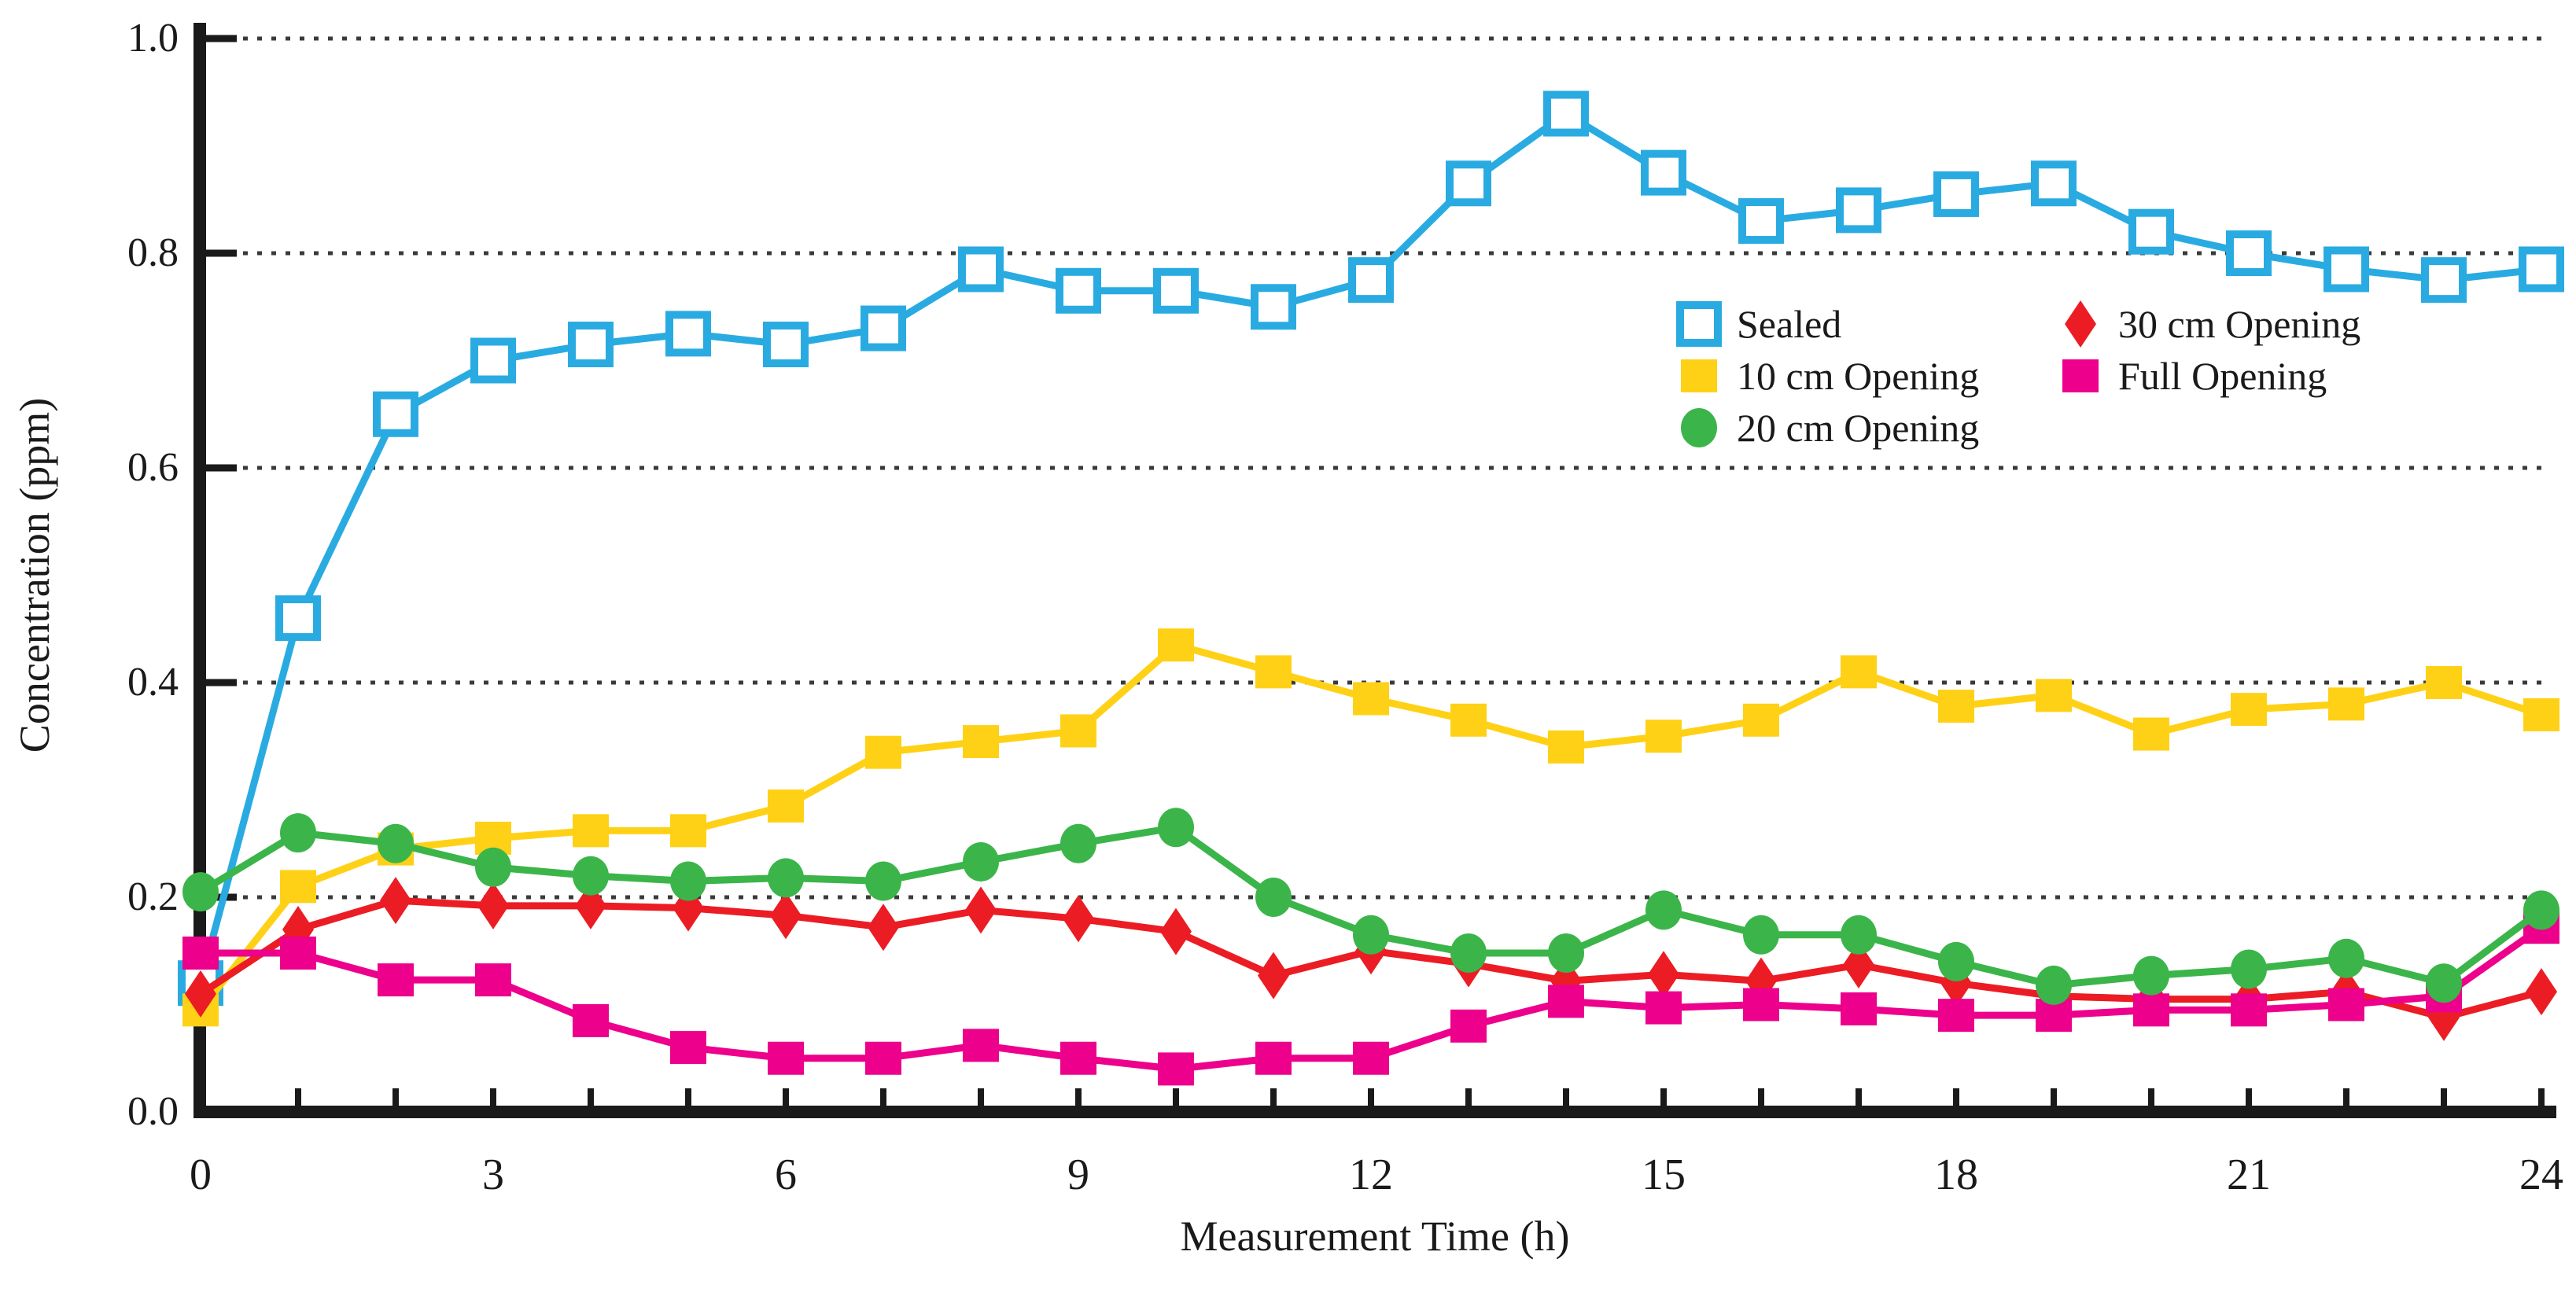  I want to click on series-marker-10-cm-opening-t10, so click(1176, 645).